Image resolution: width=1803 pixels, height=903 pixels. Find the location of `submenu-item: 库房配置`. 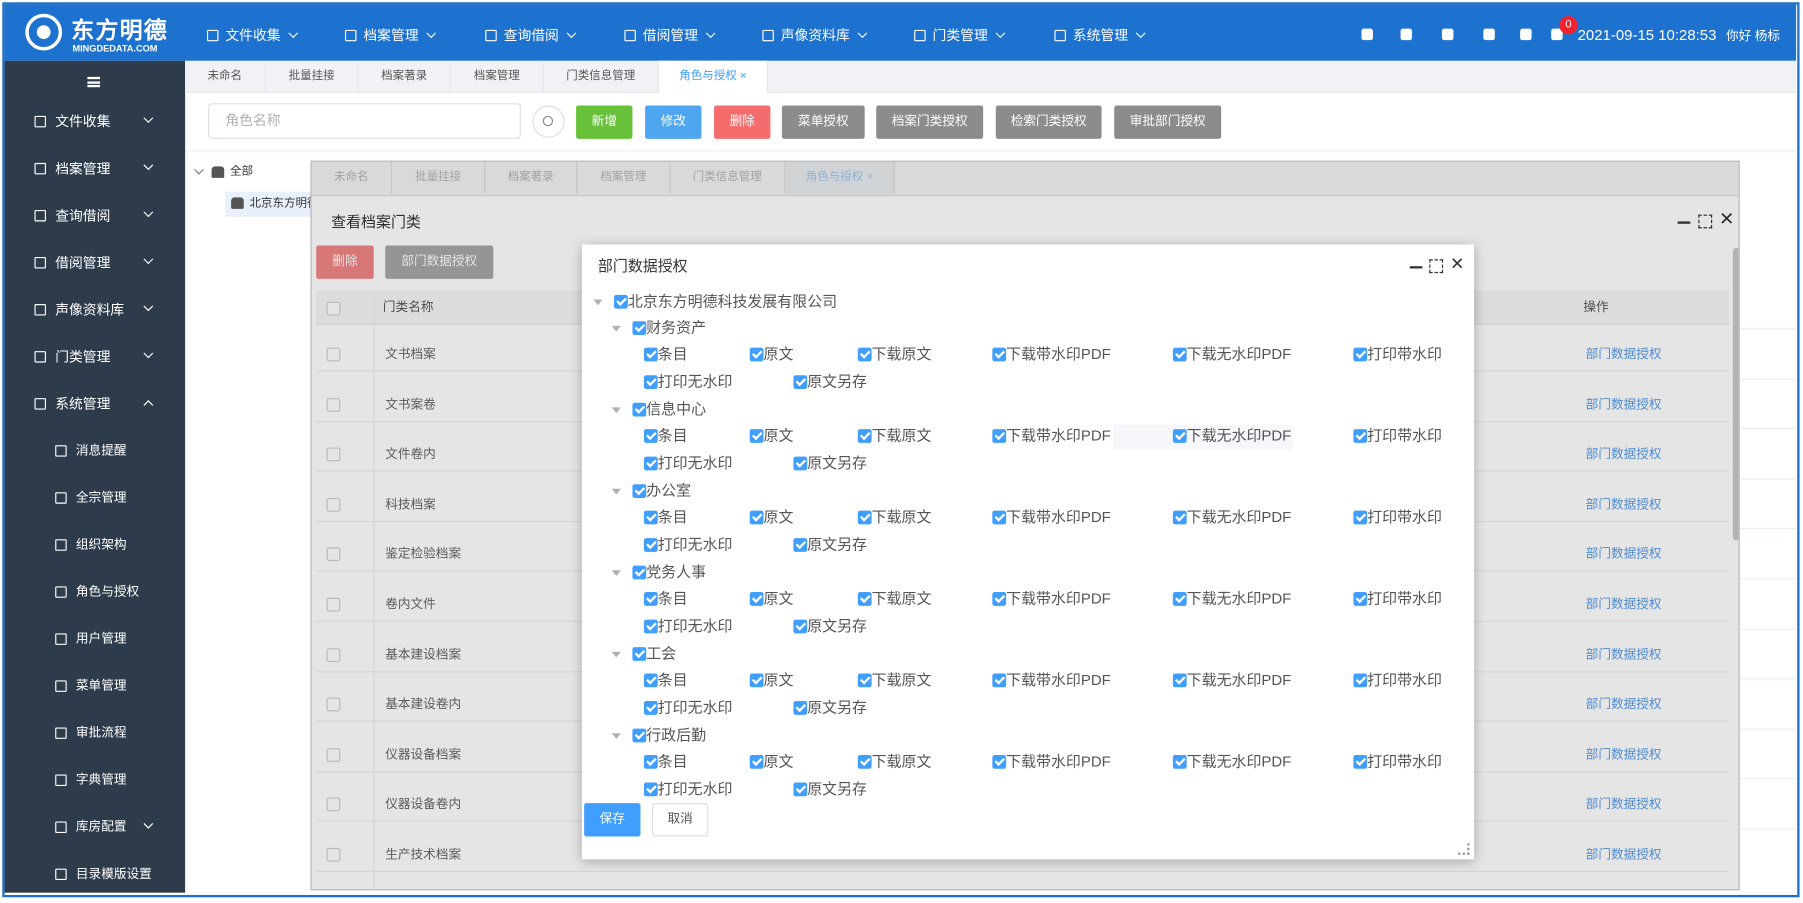

submenu-item: 库房配置 is located at coordinates (101, 827).